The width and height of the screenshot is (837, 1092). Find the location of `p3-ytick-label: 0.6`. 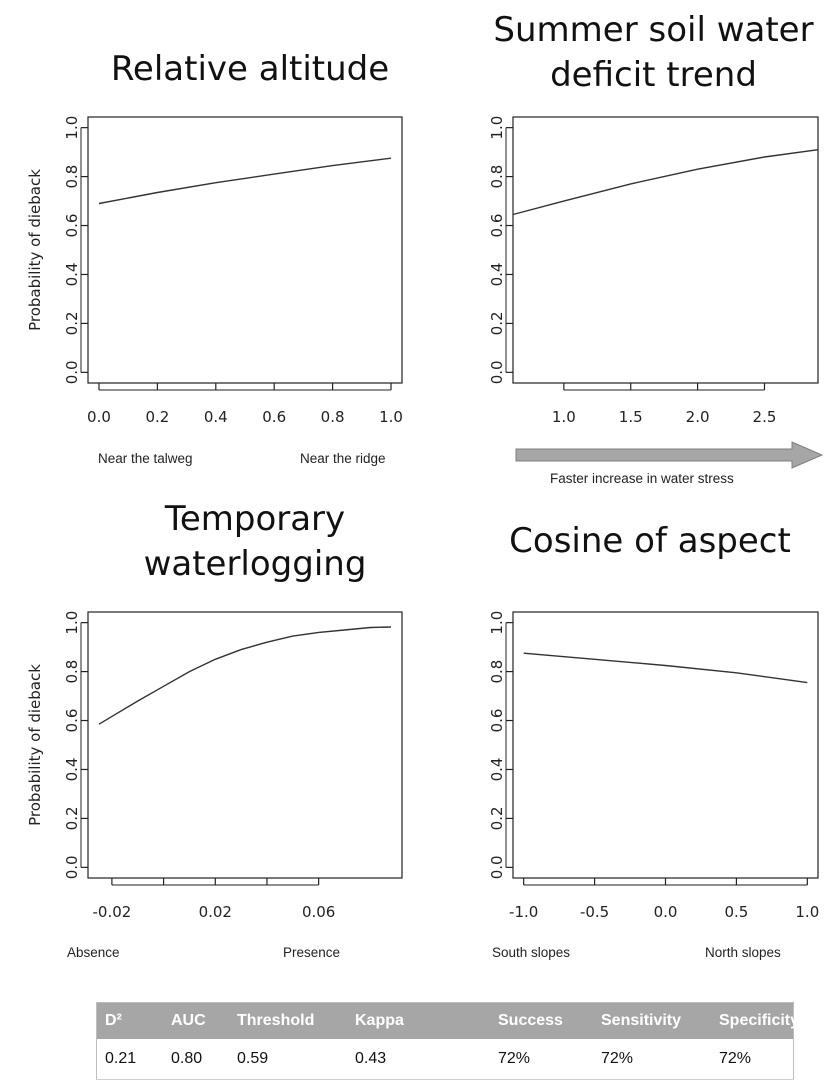

p3-ytick-label: 0.6 is located at coordinates (72, 721).